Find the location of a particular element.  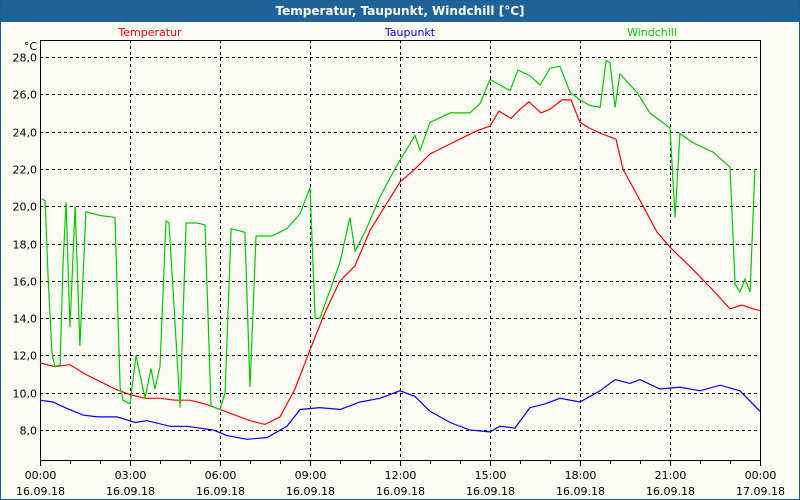

y-tick-label: 24,0 is located at coordinates (25, 133).